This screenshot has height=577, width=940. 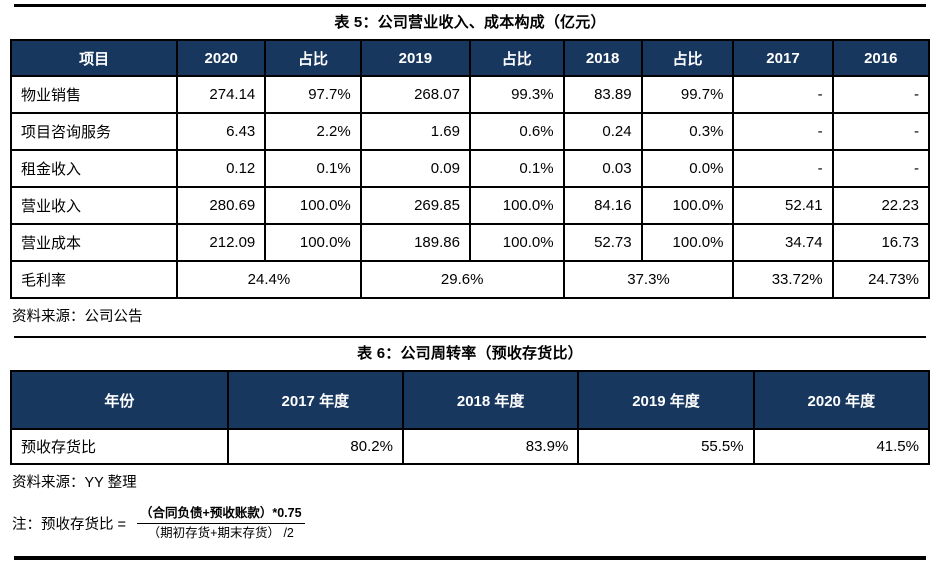 I want to click on value-cell: 0.09, so click(x=415, y=168).